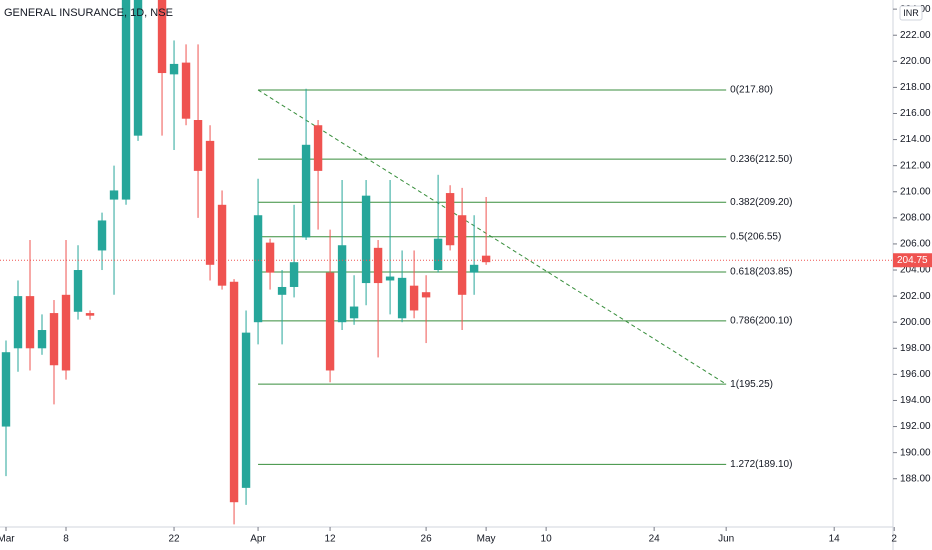 This screenshot has width=932, height=550. What do you see at coordinates (751, 384) in the screenshot?
I see `fib-label: 1(195.25)` at bounding box center [751, 384].